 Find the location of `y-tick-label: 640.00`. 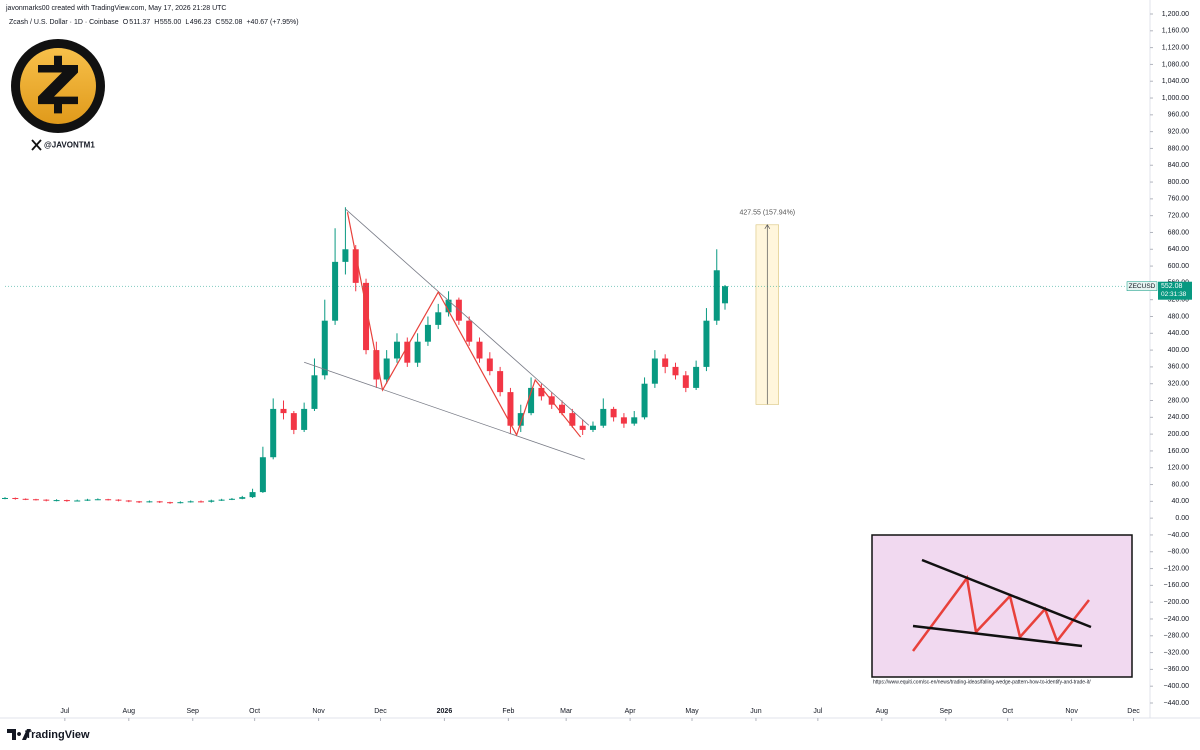

y-tick-label: 640.00 is located at coordinates (1179, 249).